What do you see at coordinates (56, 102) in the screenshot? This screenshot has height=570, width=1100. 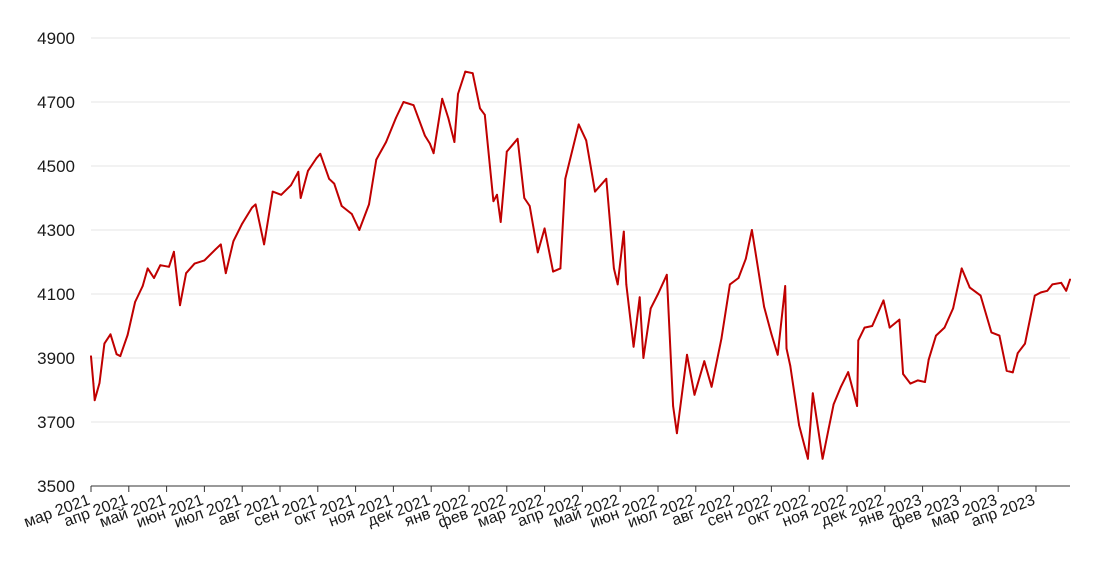 I see `y-tick-label-4700: 4700` at bounding box center [56, 102].